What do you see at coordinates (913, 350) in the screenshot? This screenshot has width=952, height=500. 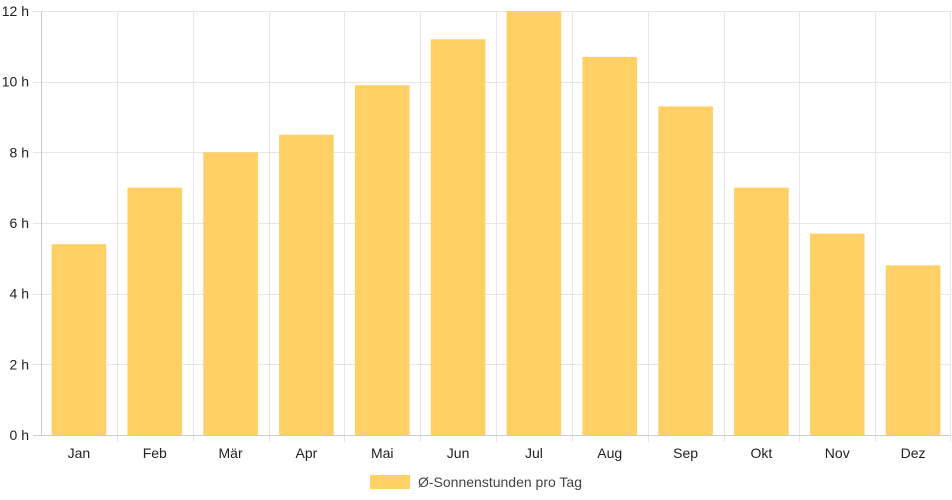 I see `bar-dez` at bounding box center [913, 350].